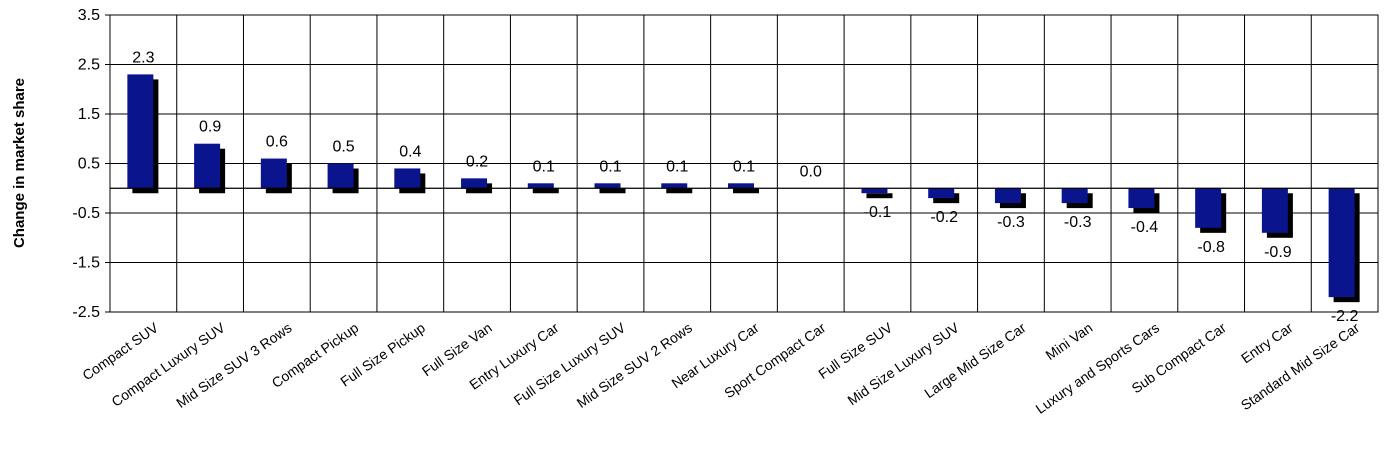 This screenshot has height=475, width=1384. What do you see at coordinates (19, 163) in the screenshot?
I see `y-axis-label: Change in market share` at bounding box center [19, 163].